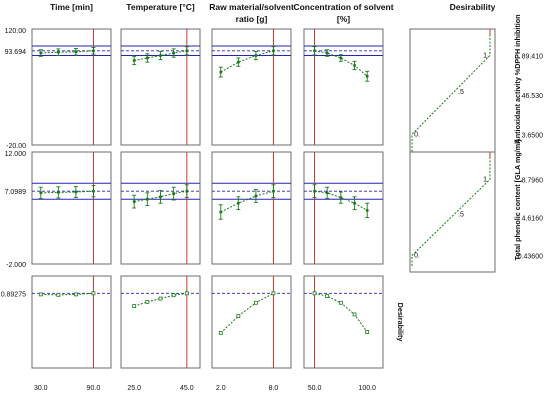 The image size is (550, 401). I want to click on desirability-tick-label: 0.43600, so click(530, 256).